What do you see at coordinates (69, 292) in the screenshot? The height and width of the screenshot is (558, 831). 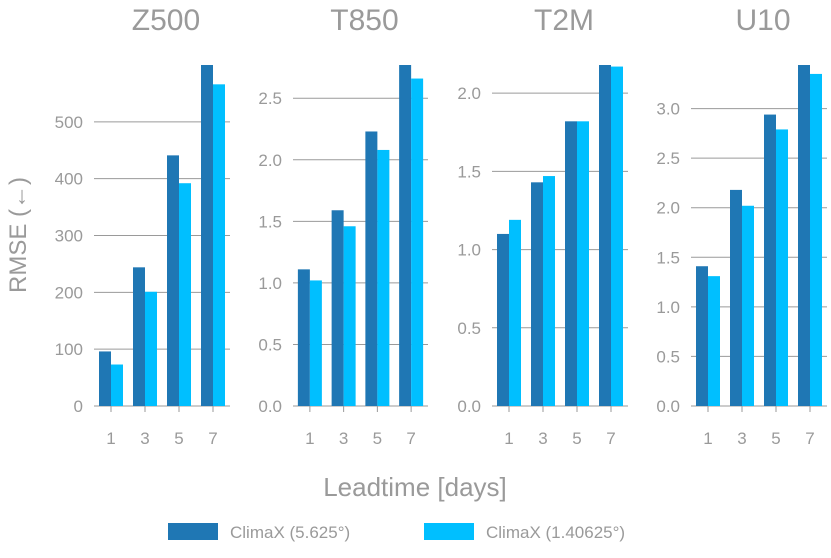 I see `y-tick-label-z500-2: 200` at bounding box center [69, 292].